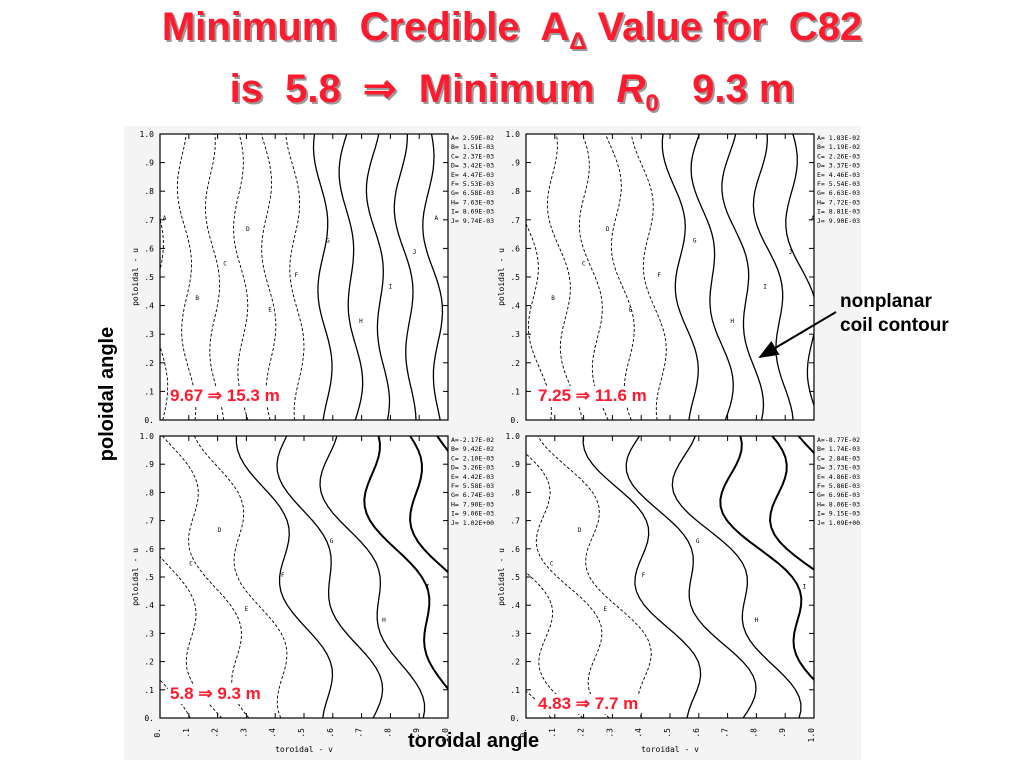 The width and height of the screenshot is (1024, 768). I want to click on nonplanar-coil-contour-annotation: nonplanar coil contour, so click(894, 313).